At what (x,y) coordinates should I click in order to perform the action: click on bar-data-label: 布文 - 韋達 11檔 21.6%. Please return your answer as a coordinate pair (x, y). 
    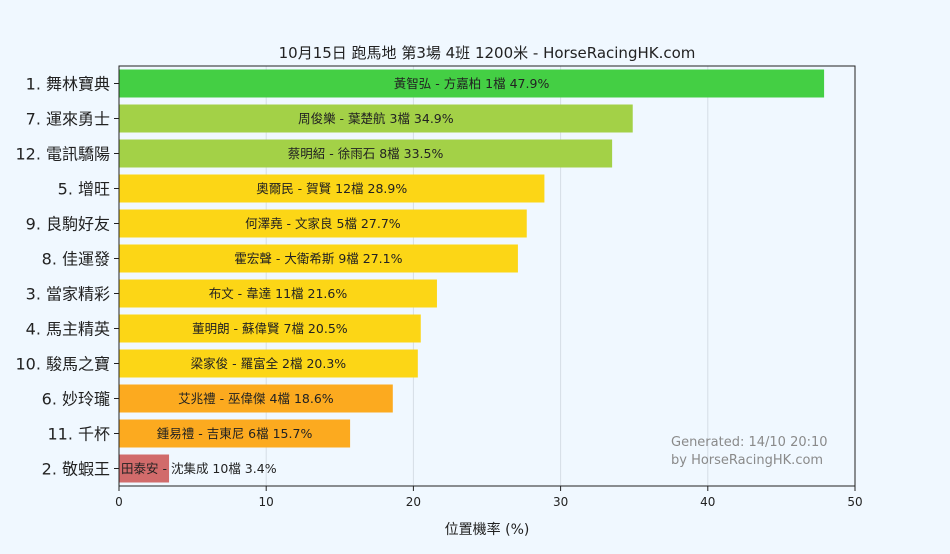
    Looking at the image, I should click on (278, 293).